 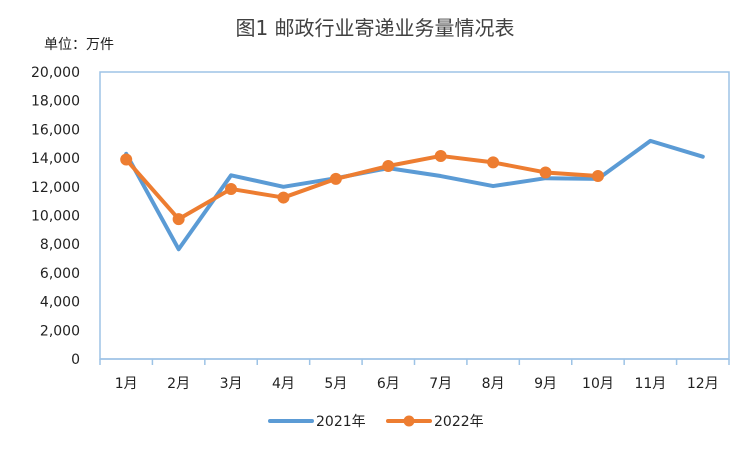 I want to click on chart-title: 图1 邮政行业寄递业务量情况表, so click(x=374, y=28).